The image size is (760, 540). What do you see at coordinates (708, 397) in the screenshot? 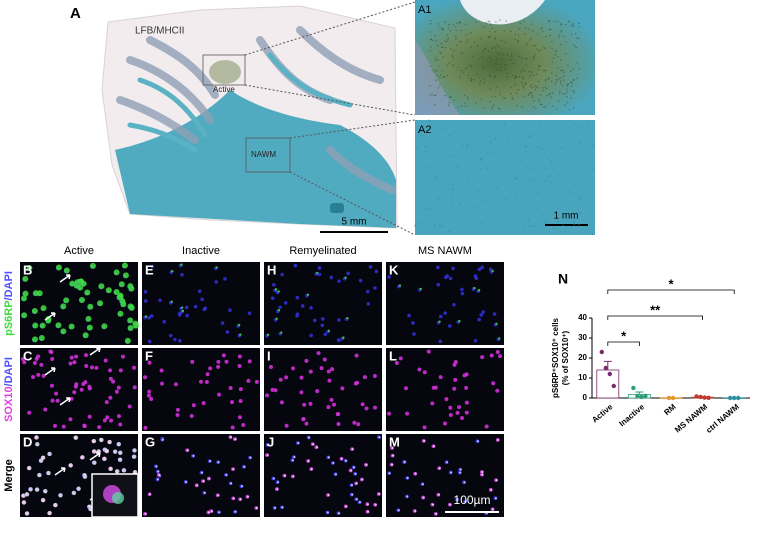
I see `data-point` at bounding box center [708, 397].